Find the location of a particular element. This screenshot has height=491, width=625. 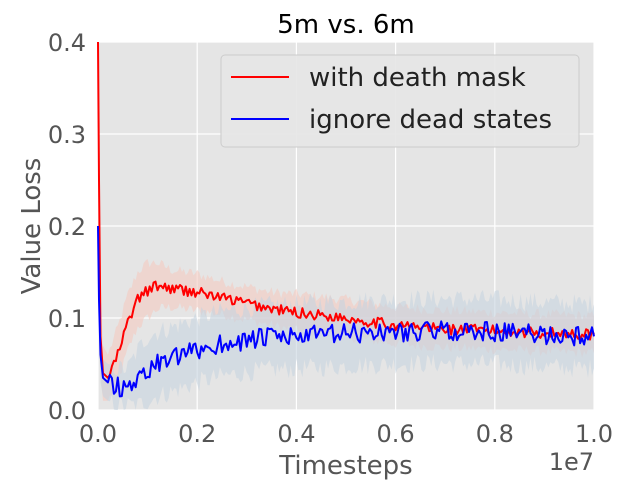

y-tick-label: 0.1 is located at coordinates (67, 319).